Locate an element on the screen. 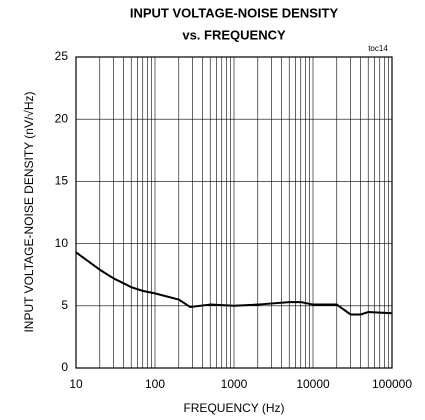 The width and height of the screenshot is (425, 420). x-tick-label: 100000 is located at coordinates (392, 384).